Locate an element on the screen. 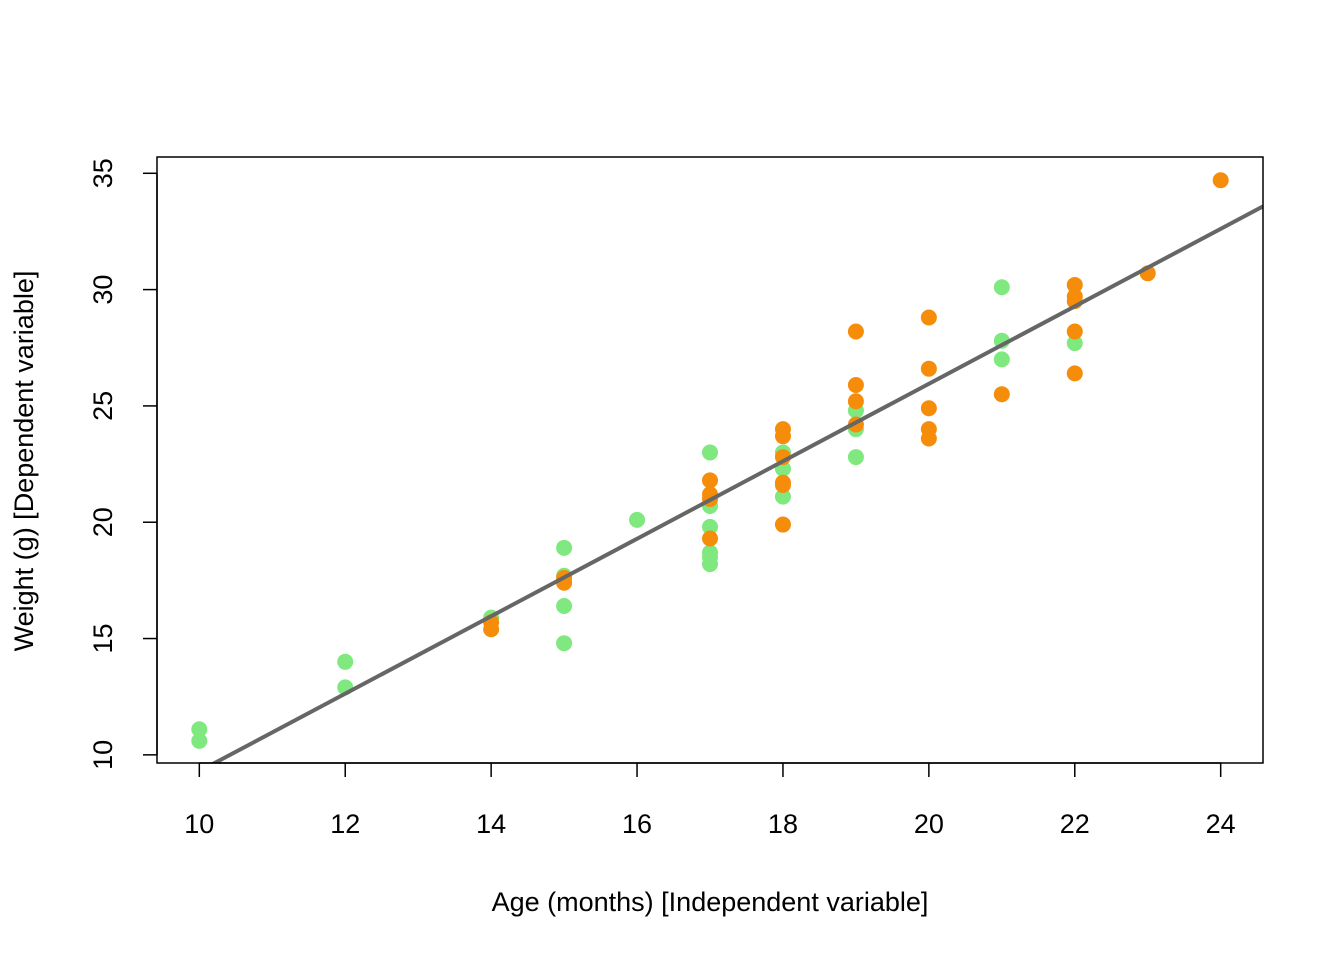 The image size is (1344, 960). x-tick-label: 18 is located at coordinates (783, 824).